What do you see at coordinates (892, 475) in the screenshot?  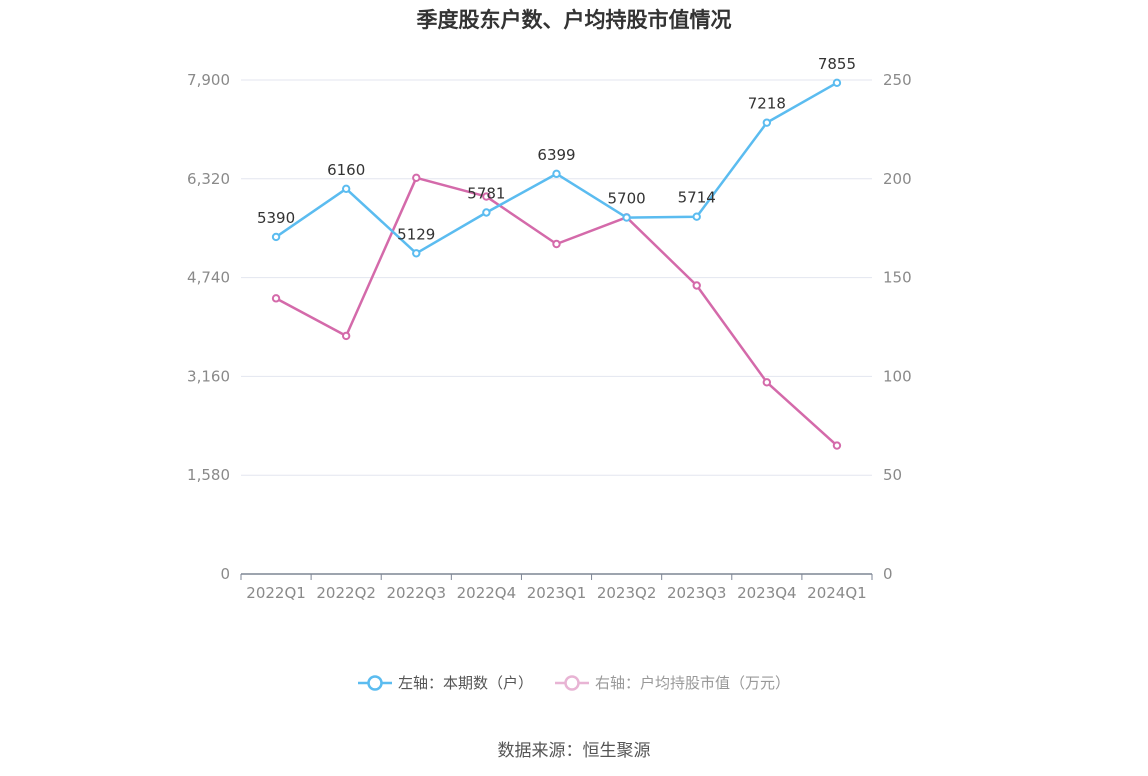 I see `right-tick-label: 50` at bounding box center [892, 475].